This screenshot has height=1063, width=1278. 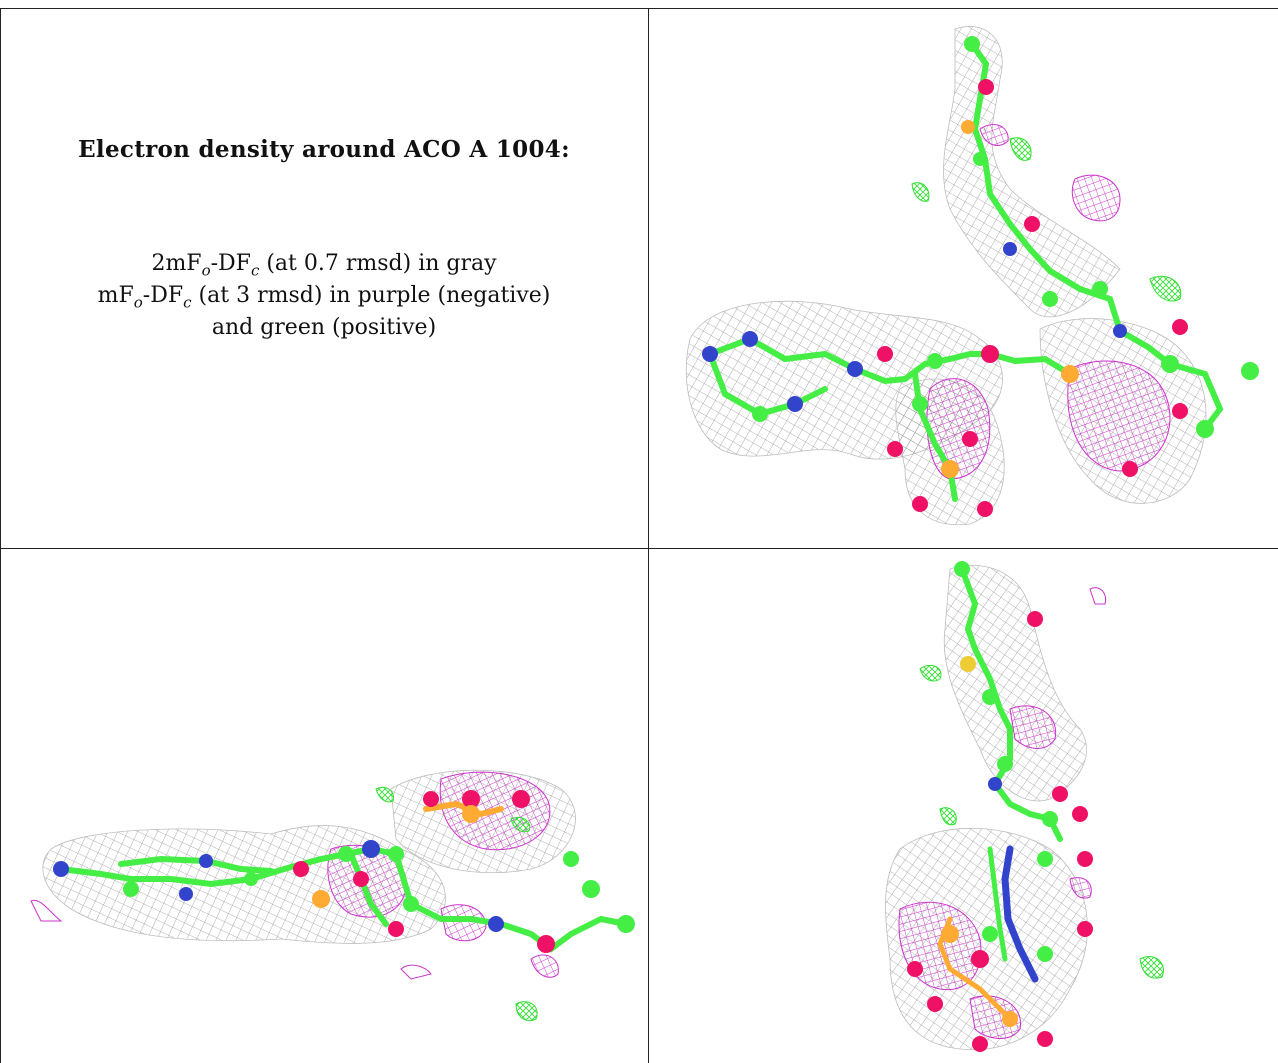 I want to click on table-border-center, so click(x=648, y=535).